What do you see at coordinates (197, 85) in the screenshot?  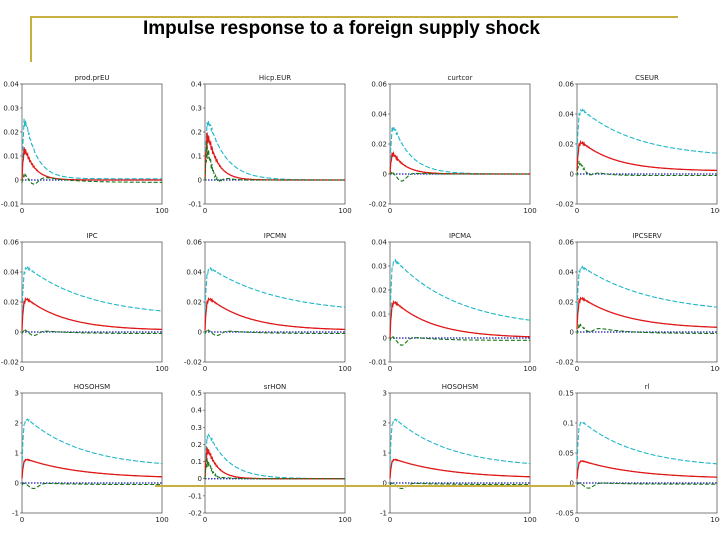 I see `y-tick-label: 0.4` at bounding box center [197, 85].